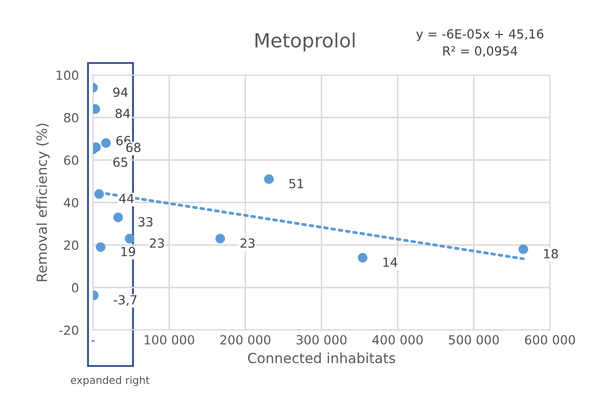 The image size is (598, 401). What do you see at coordinates (305, 42) in the screenshot?
I see `chart-title: Metoprolol` at bounding box center [305, 42].